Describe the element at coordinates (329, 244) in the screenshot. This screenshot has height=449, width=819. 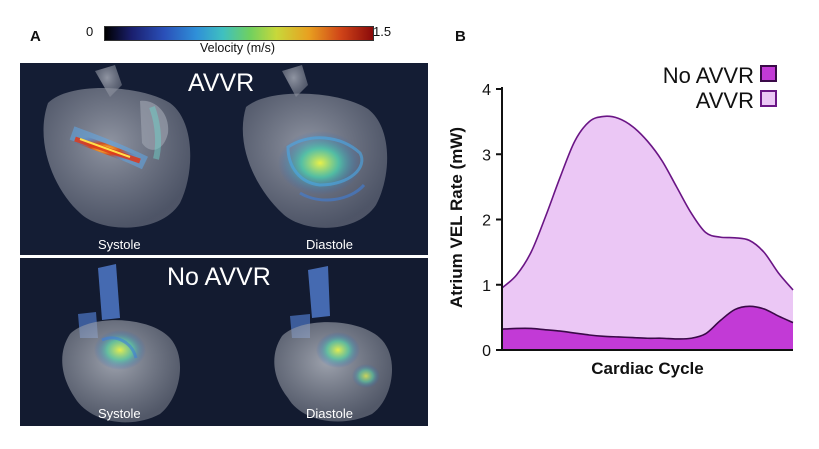
I see `avvr-diastole-label: Diastole` at that location.